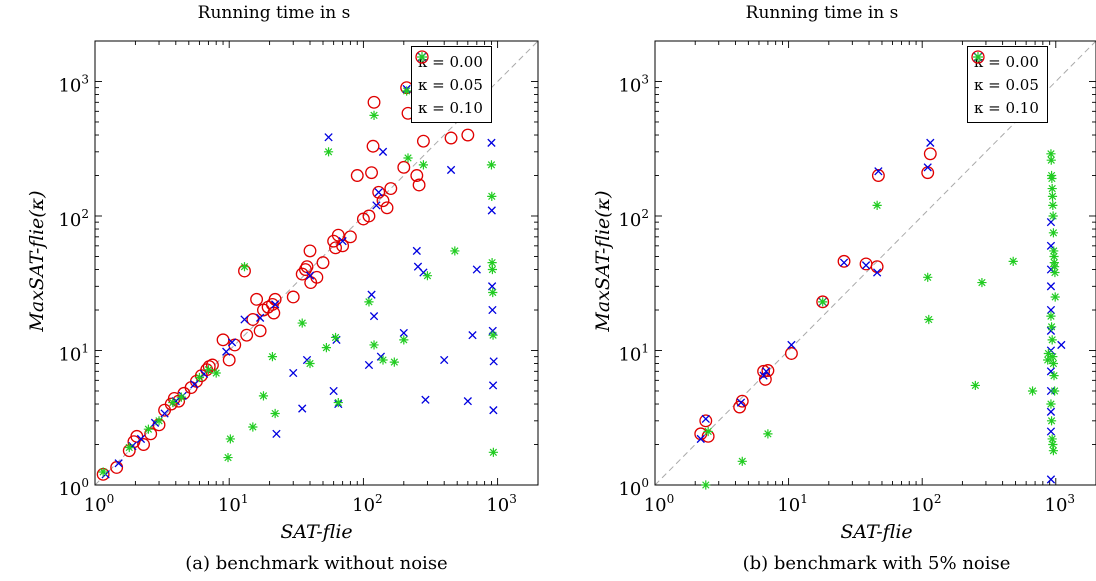  I want to click on y-axis-label: MaxSAT-flie(κ), so click(603, 261).